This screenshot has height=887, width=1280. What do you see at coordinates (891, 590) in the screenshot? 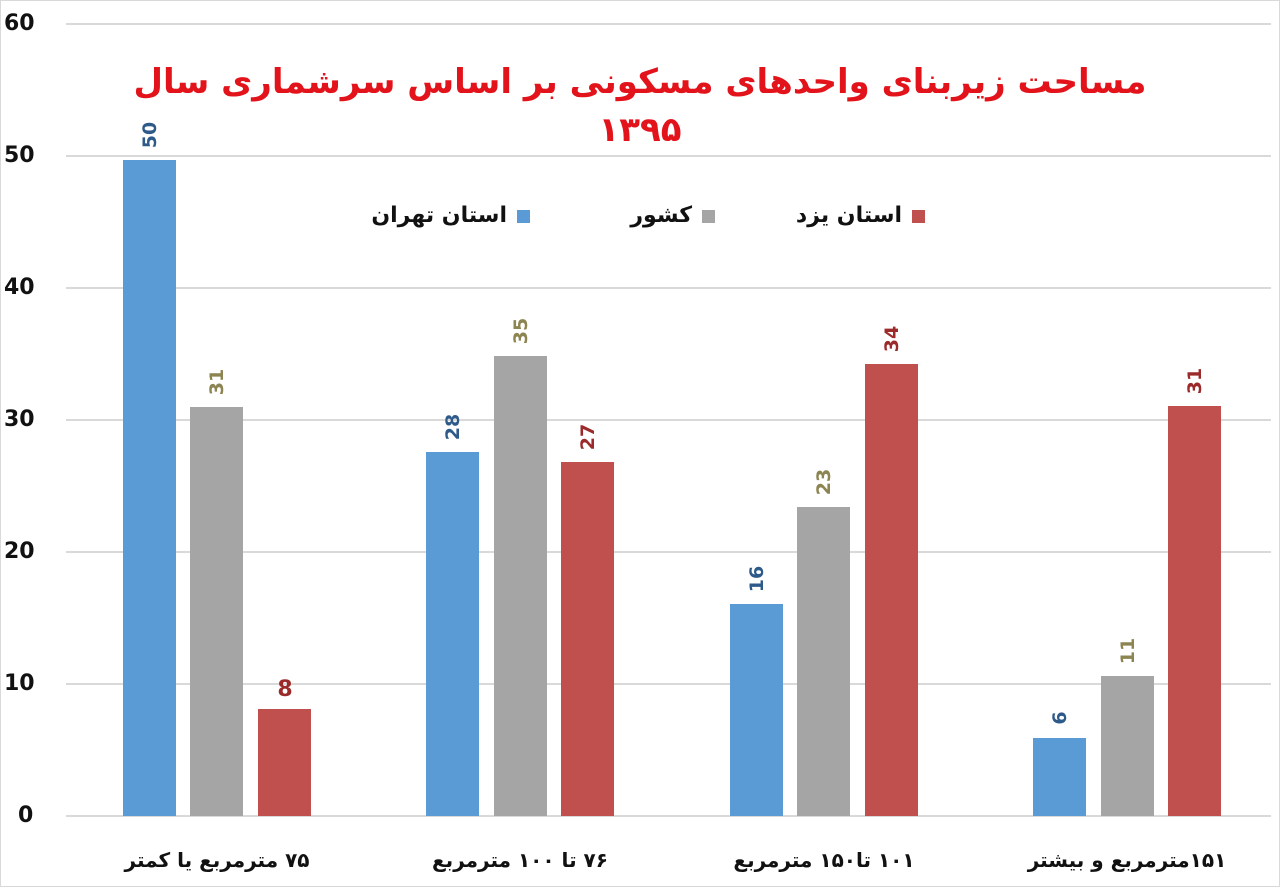
I see `bar-g2-yazd` at bounding box center [891, 590].